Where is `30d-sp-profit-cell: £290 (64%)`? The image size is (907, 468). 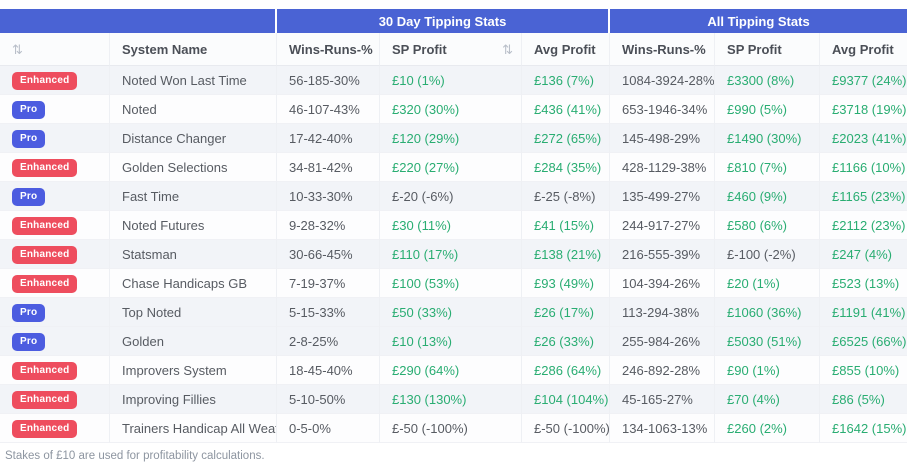
30d-sp-profit-cell: £290 (64%) is located at coordinates (451, 370).